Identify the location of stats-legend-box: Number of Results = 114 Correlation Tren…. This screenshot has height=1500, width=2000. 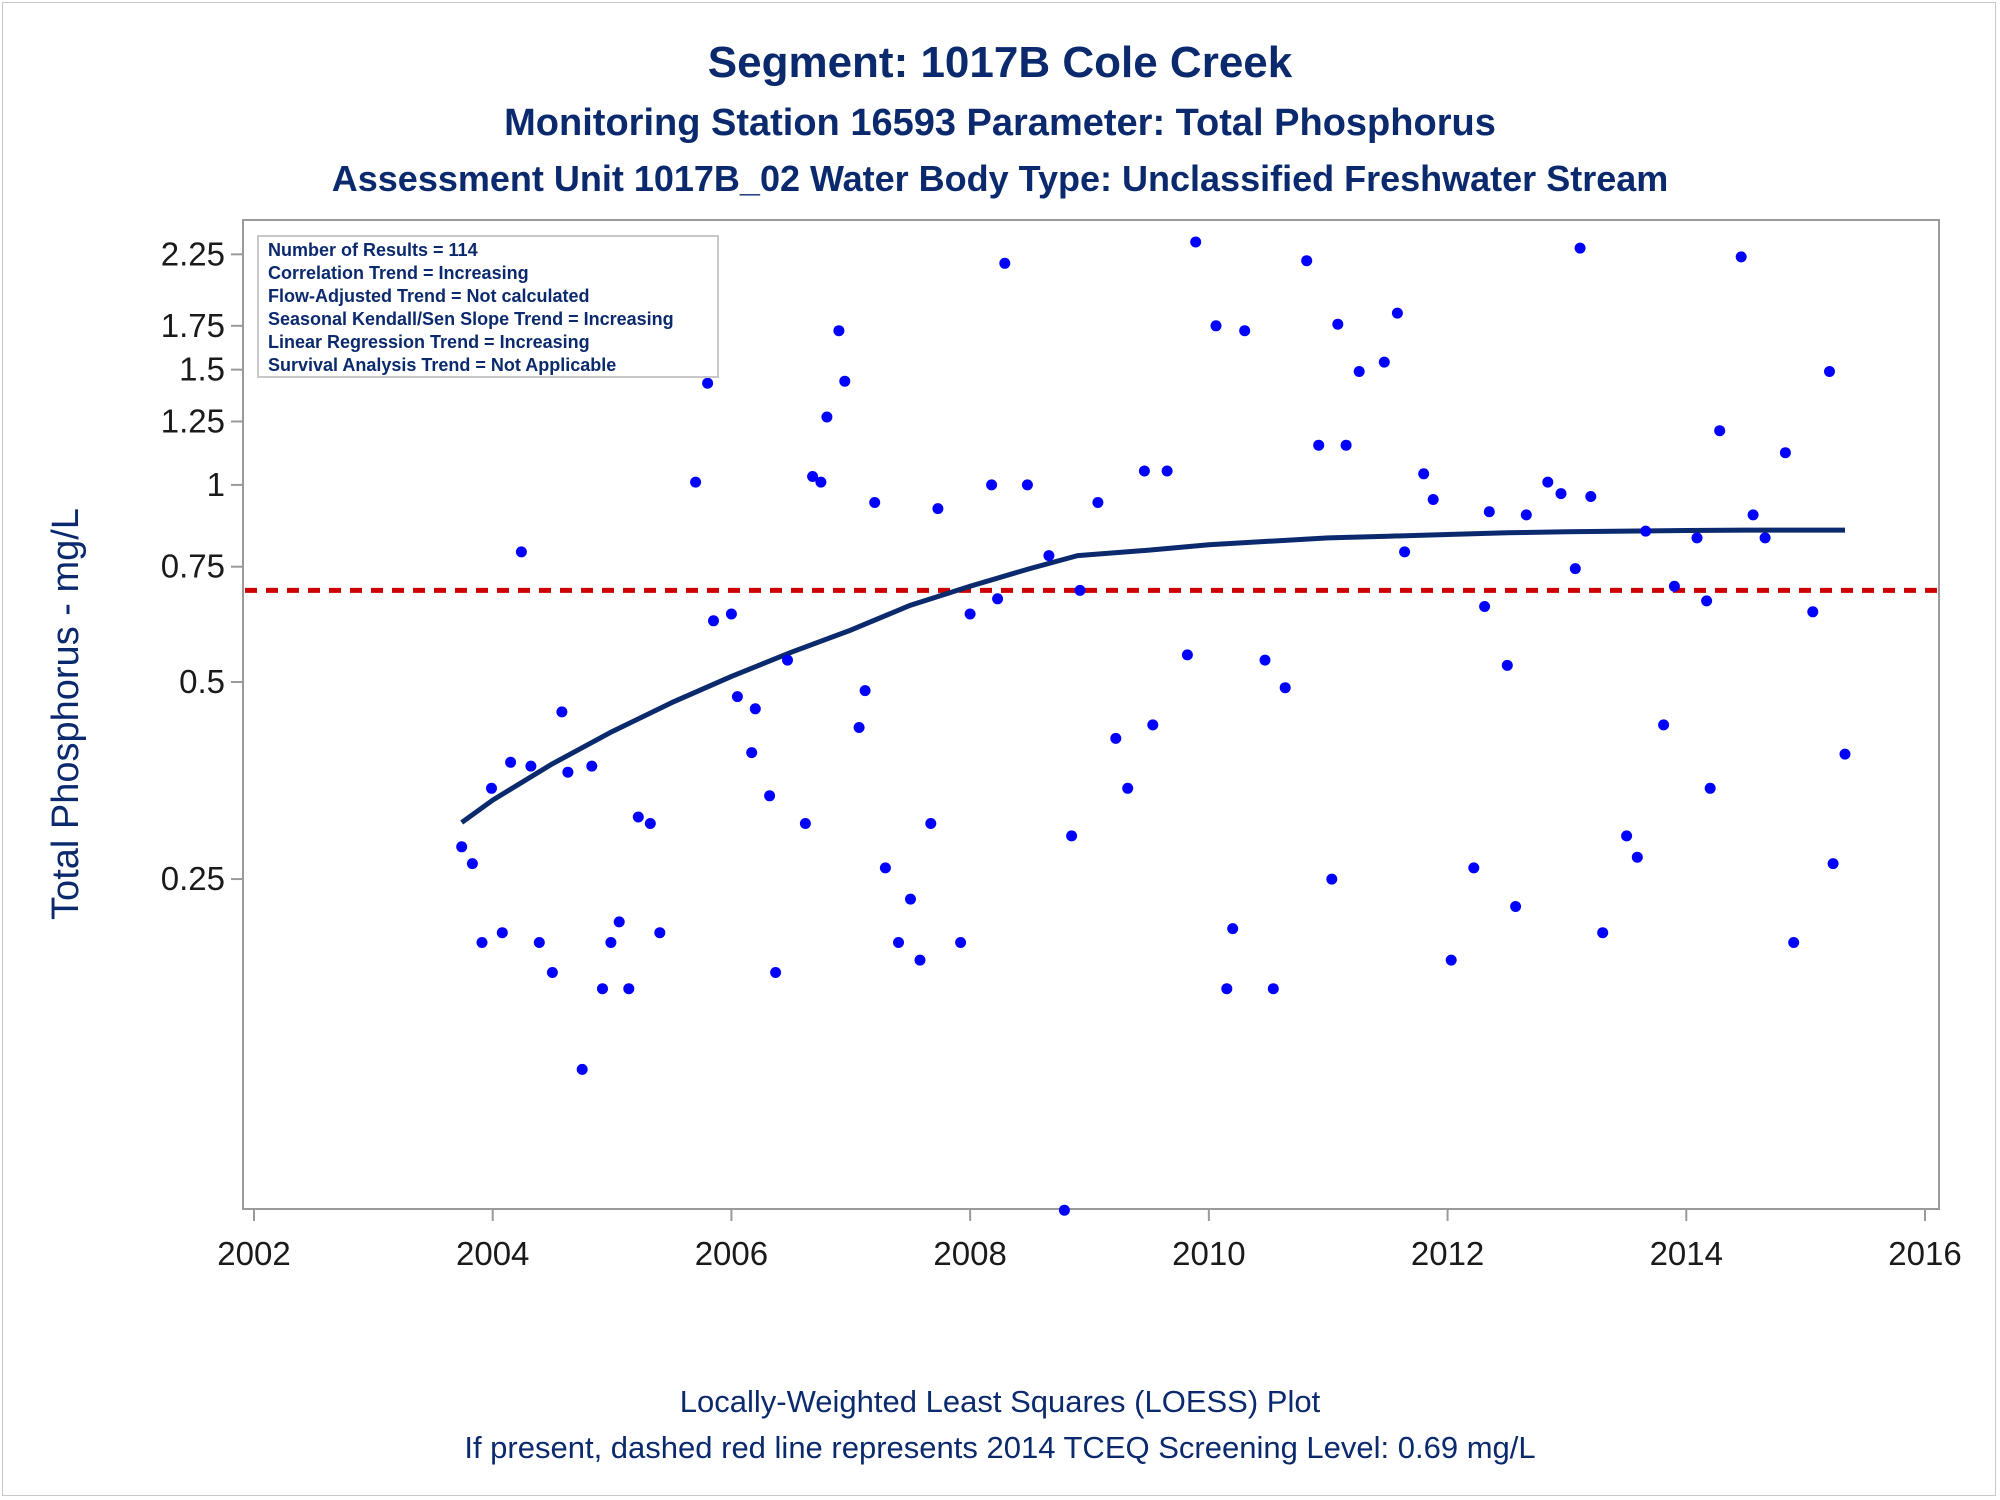
(488, 306).